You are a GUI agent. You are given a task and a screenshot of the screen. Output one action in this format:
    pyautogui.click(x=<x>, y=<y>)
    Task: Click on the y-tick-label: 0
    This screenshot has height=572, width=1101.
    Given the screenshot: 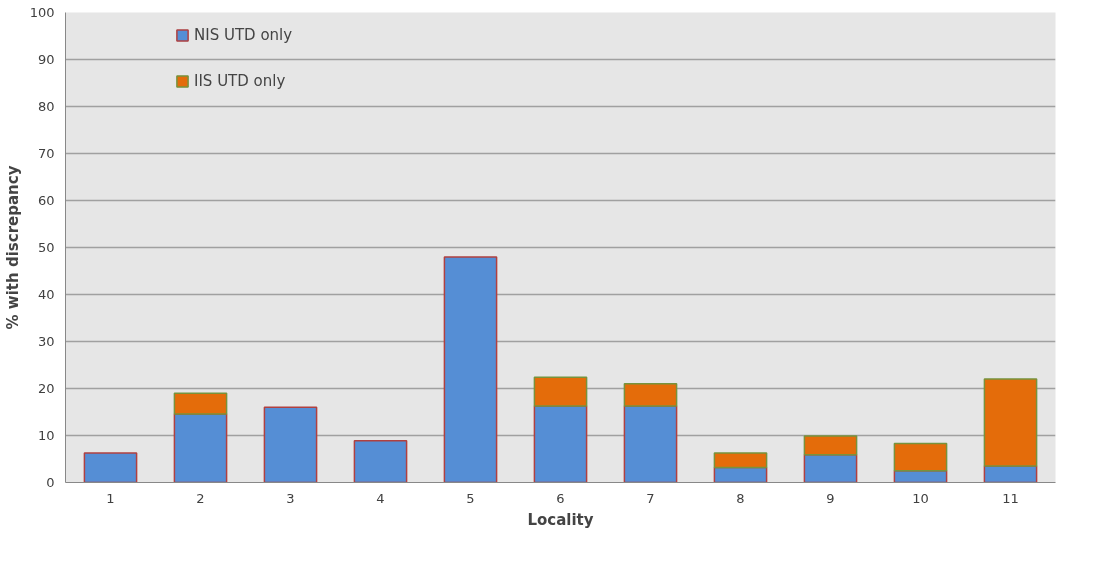 What is the action you would take?
    pyautogui.click(x=50, y=482)
    